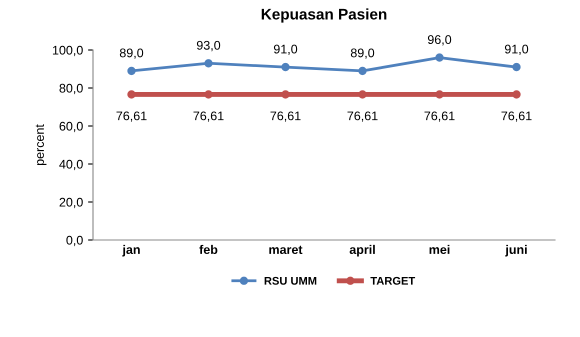 Image resolution: width=580 pixels, height=337 pixels. Describe the element at coordinates (208, 249) in the screenshot. I see `x-tick-label: feb` at that location.